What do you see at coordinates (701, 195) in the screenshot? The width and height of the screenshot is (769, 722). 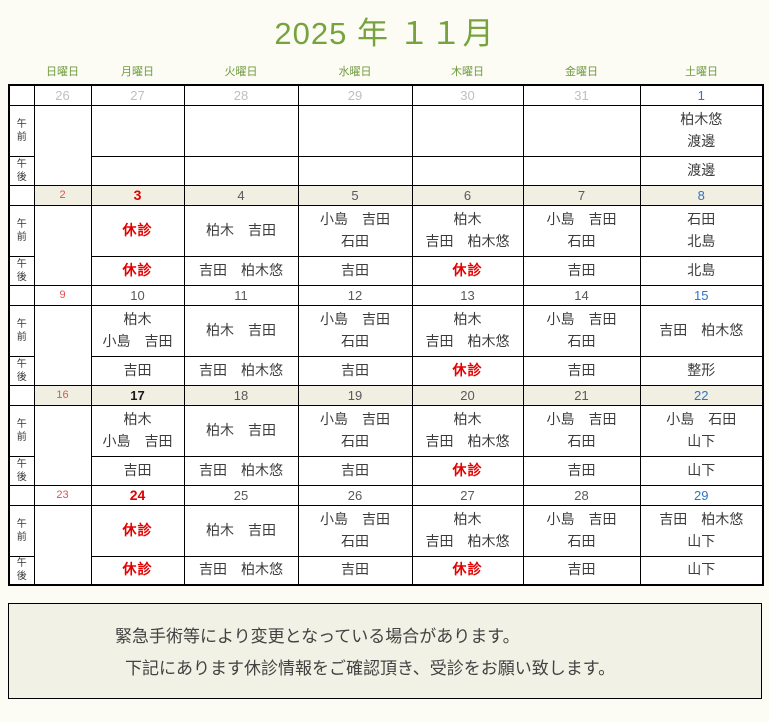 I see `date-cell: 8` at bounding box center [701, 195].